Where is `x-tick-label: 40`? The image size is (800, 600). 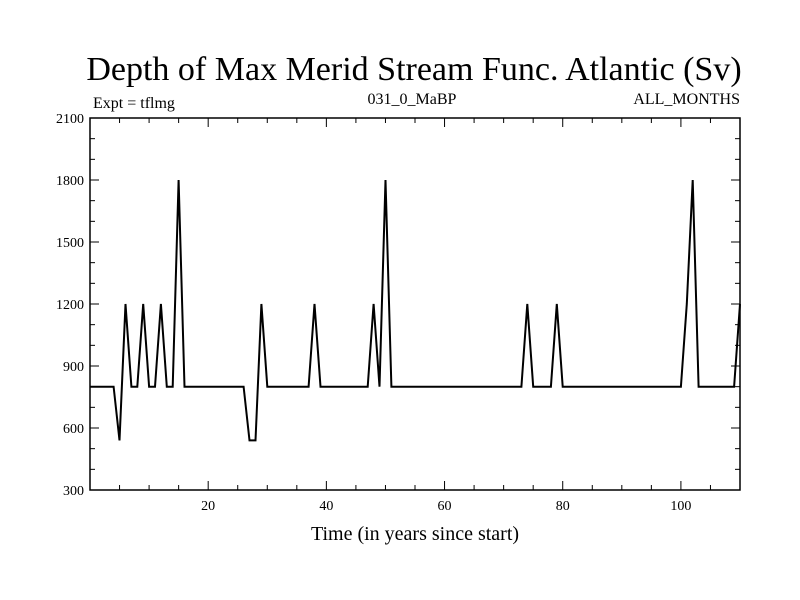
x-tick-label: 40 is located at coordinates (326, 506).